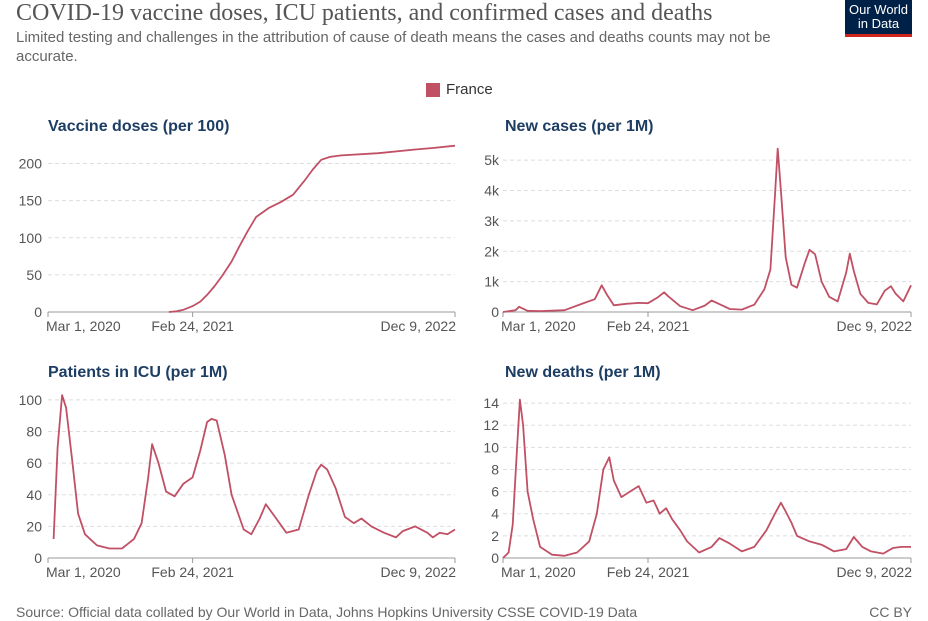  What do you see at coordinates (491, 403) in the screenshot?
I see `new-deaths-ytick-label: 14` at bounding box center [491, 403].